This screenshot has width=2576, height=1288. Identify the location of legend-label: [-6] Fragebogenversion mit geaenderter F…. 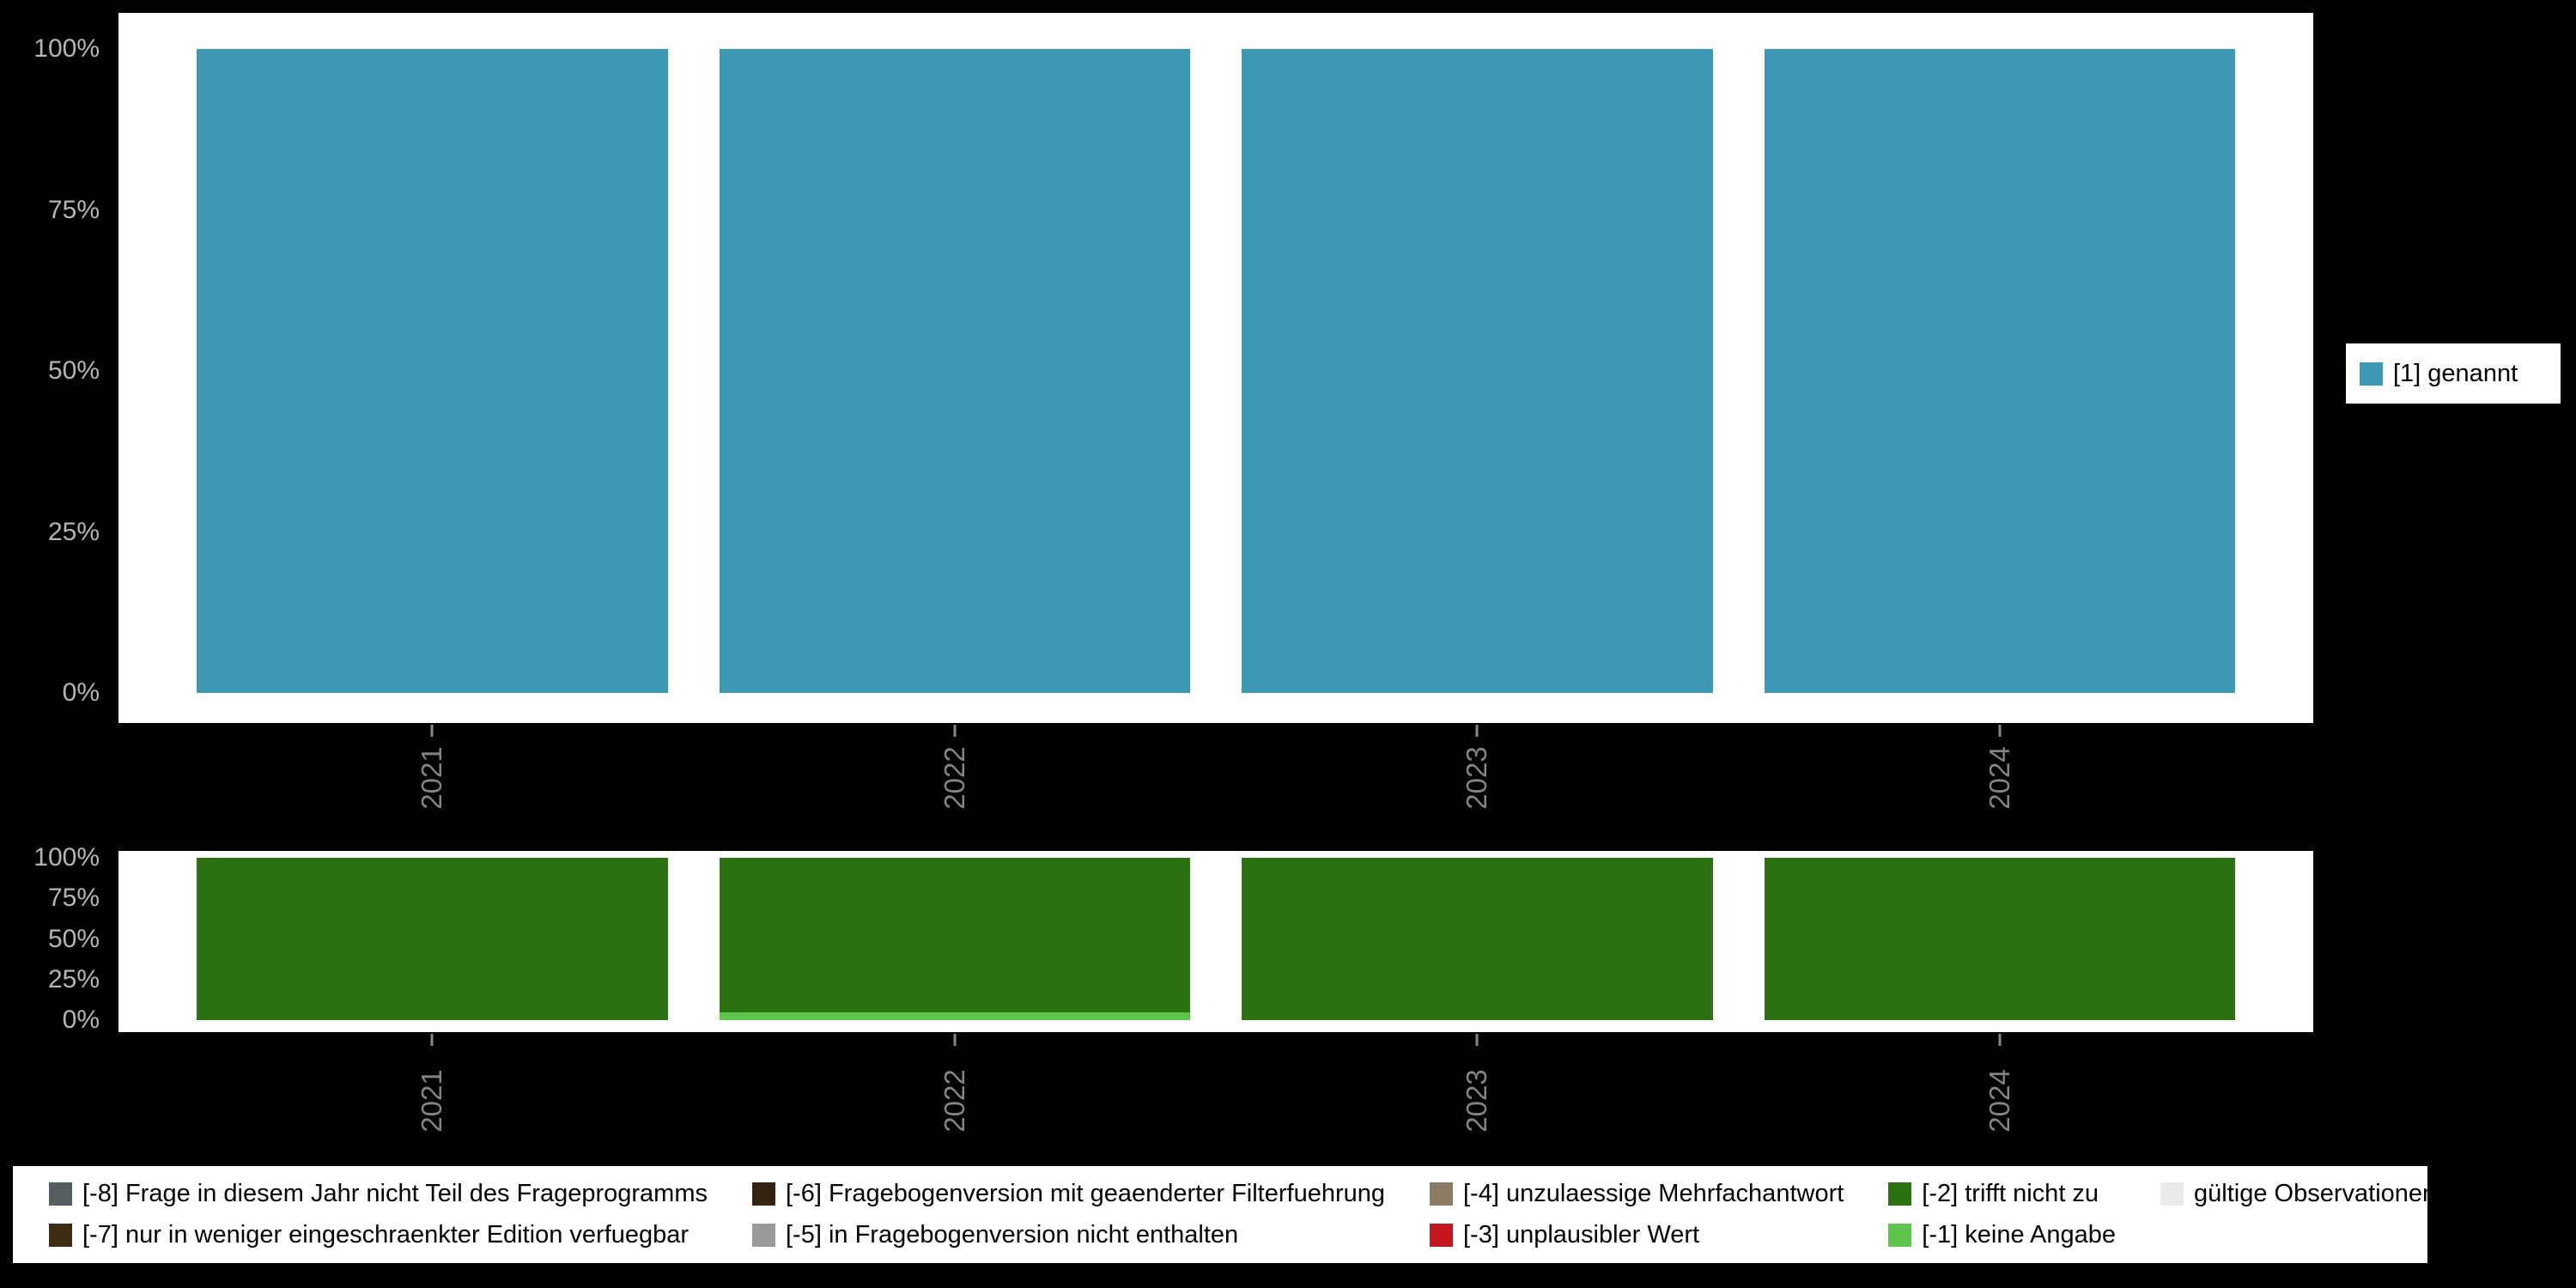
(1085, 1193).